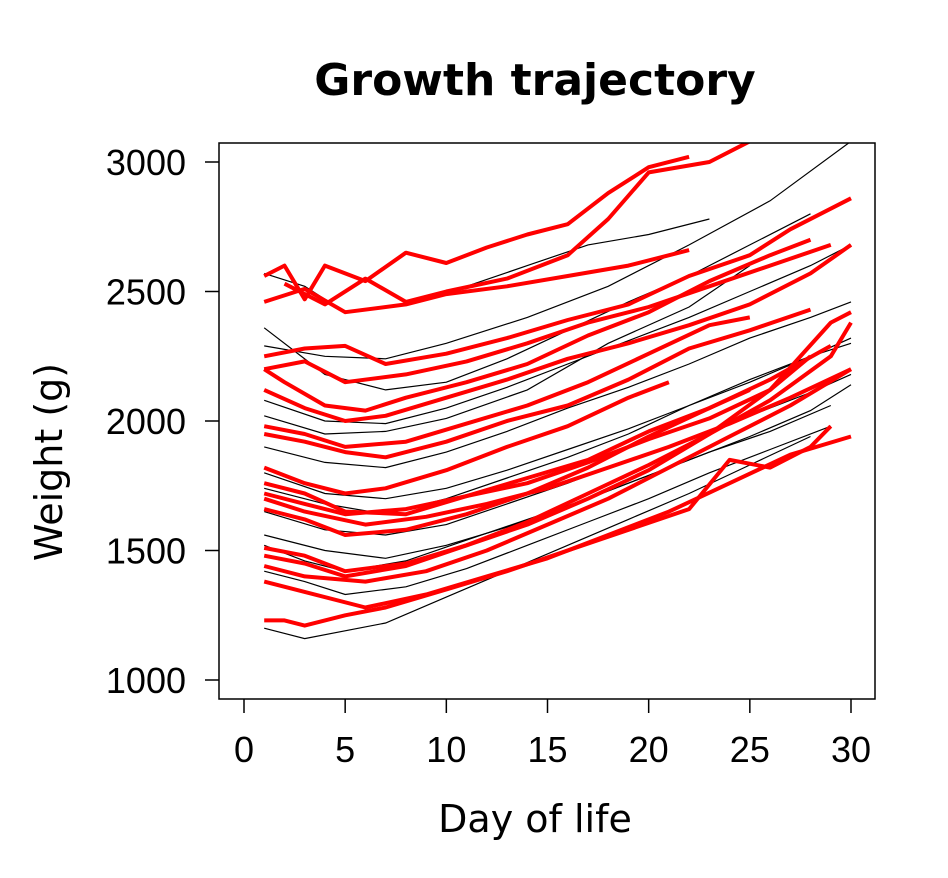 Image resolution: width=948 pixels, height=878 pixels. I want to click on x-tick-label-20: 20, so click(649, 749).